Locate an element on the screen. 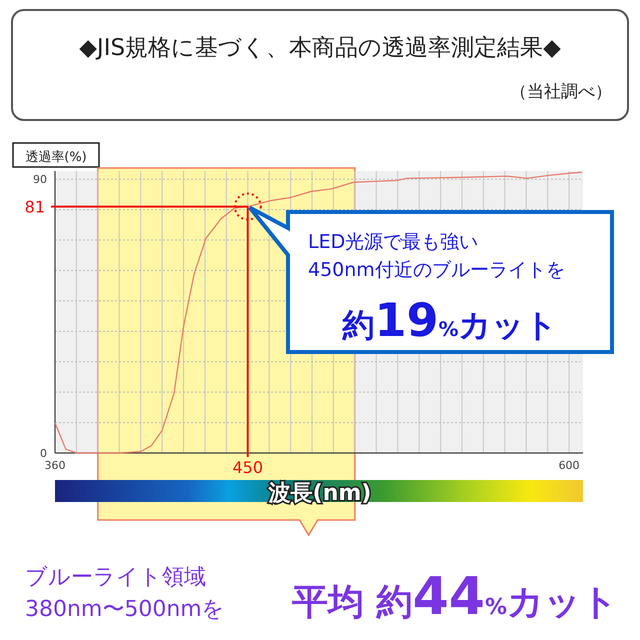 Image resolution: width=640 pixels, height=640 pixels. text: 380nm〜500nmを is located at coordinates (125, 609).